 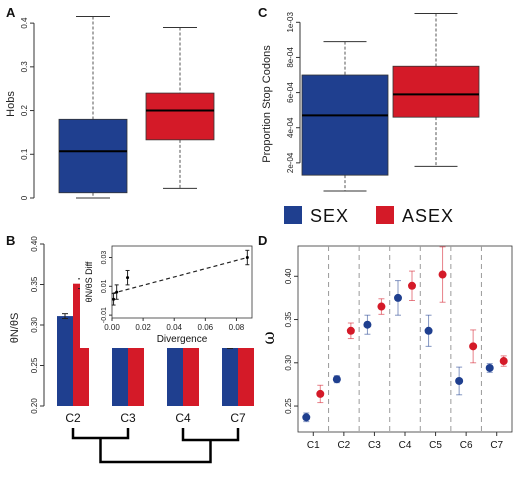 What do you see at coordinates (89, 281) in the screenshot?
I see `inset-ylabel: θN/θS Diff` at bounding box center [89, 281].